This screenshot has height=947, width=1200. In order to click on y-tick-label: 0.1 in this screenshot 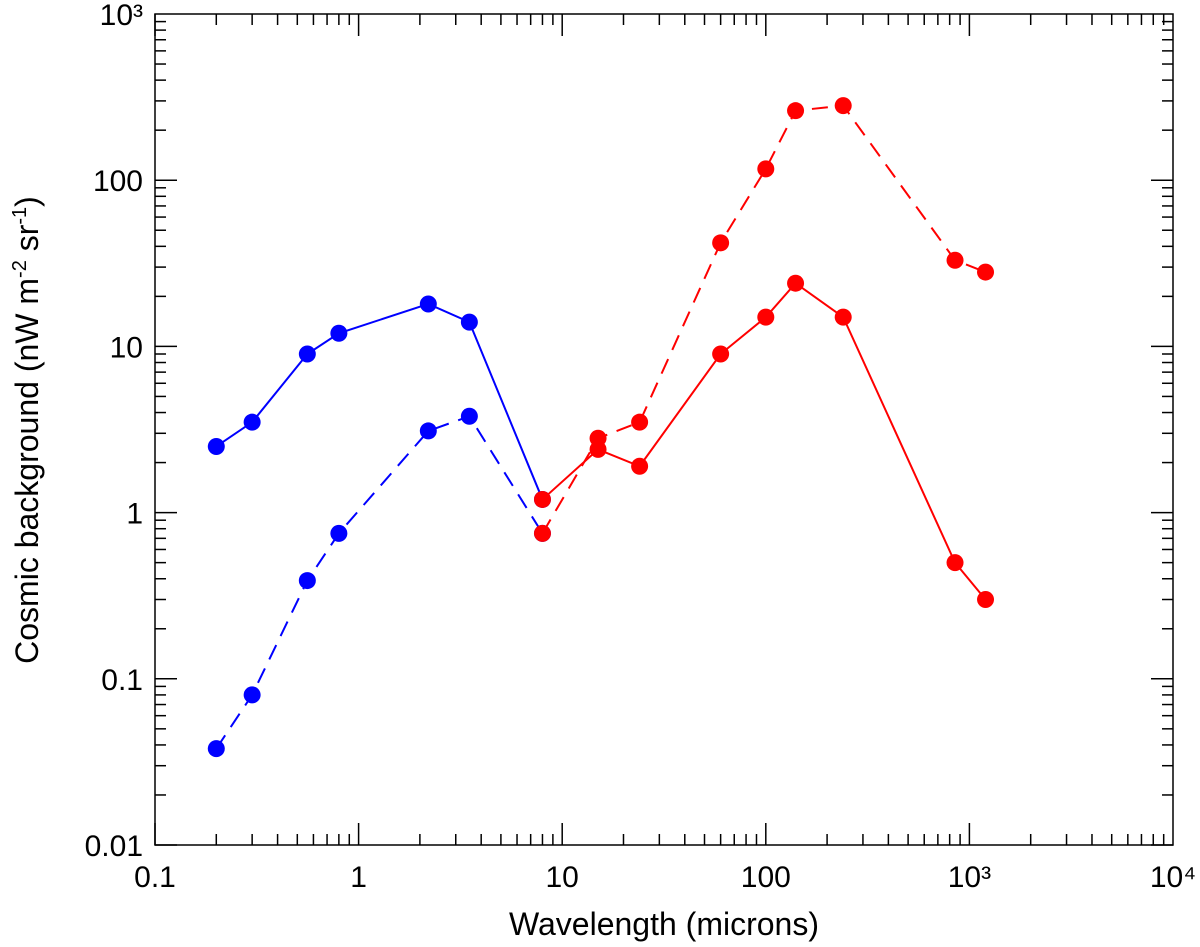, I will do `click(122, 680)`.